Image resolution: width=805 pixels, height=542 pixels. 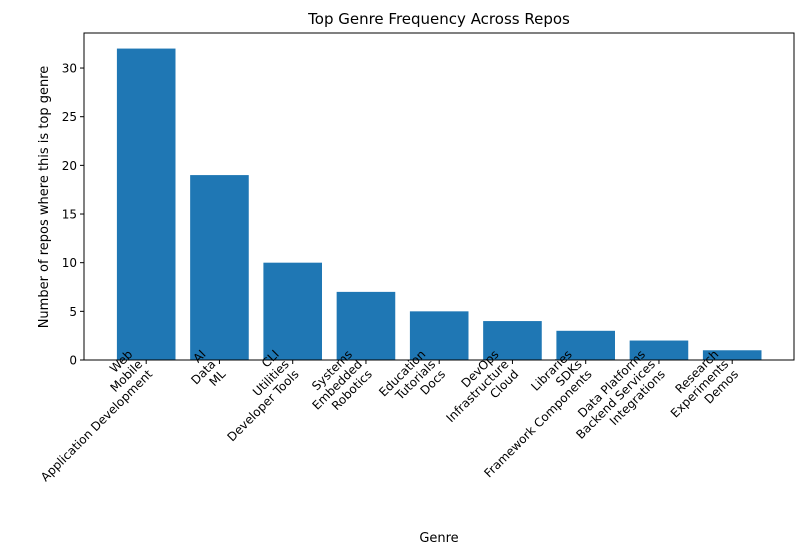 What do you see at coordinates (69, 215) in the screenshot?
I see `y-tick-label: 15` at bounding box center [69, 215].